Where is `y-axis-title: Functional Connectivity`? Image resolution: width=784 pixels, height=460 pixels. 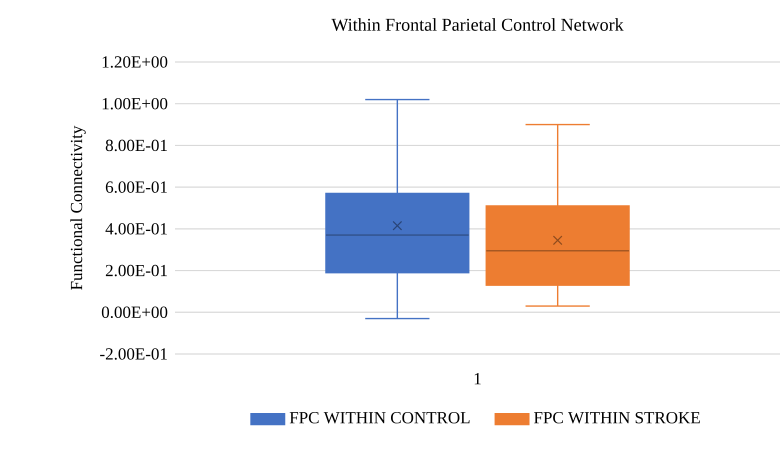
y-axis-title: Functional Connectivity is located at coordinates (78, 208).